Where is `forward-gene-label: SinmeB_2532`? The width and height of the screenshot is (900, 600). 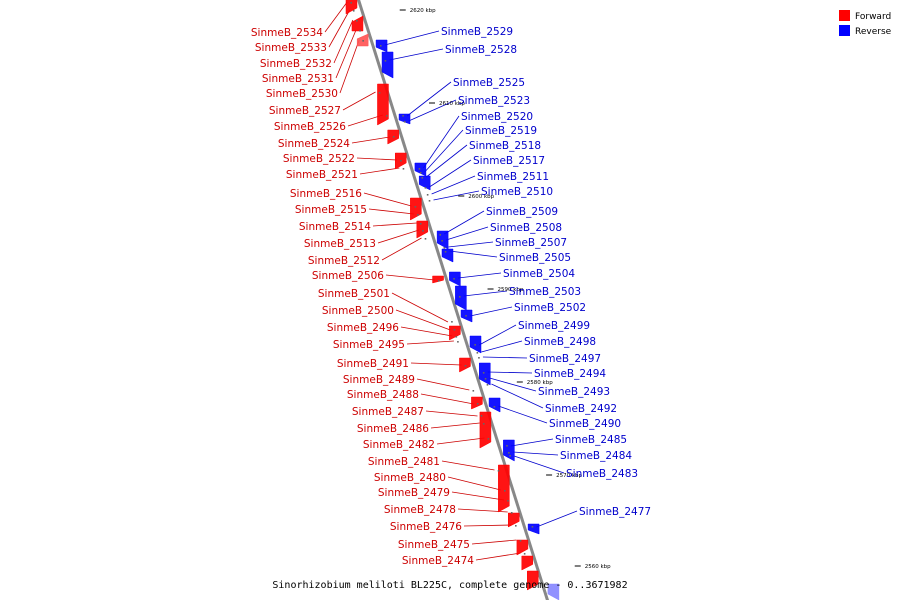 forward-gene-label: SinmeB_2532 is located at coordinates (296, 64).